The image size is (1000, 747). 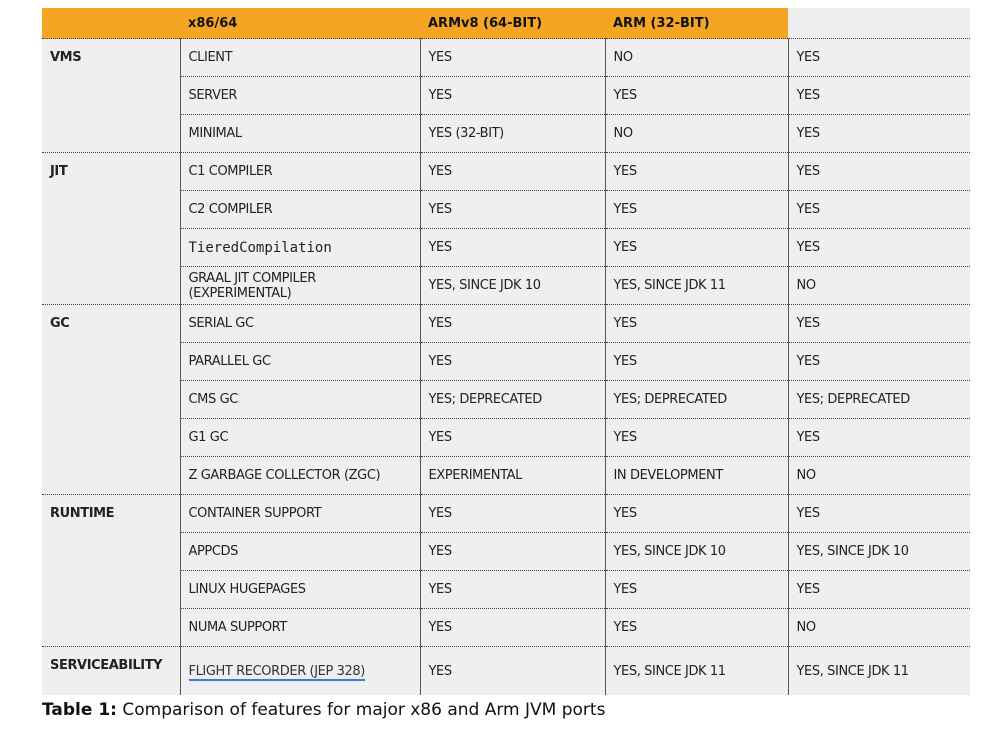 I want to click on column-header: x86/64, so click(x=300, y=23).